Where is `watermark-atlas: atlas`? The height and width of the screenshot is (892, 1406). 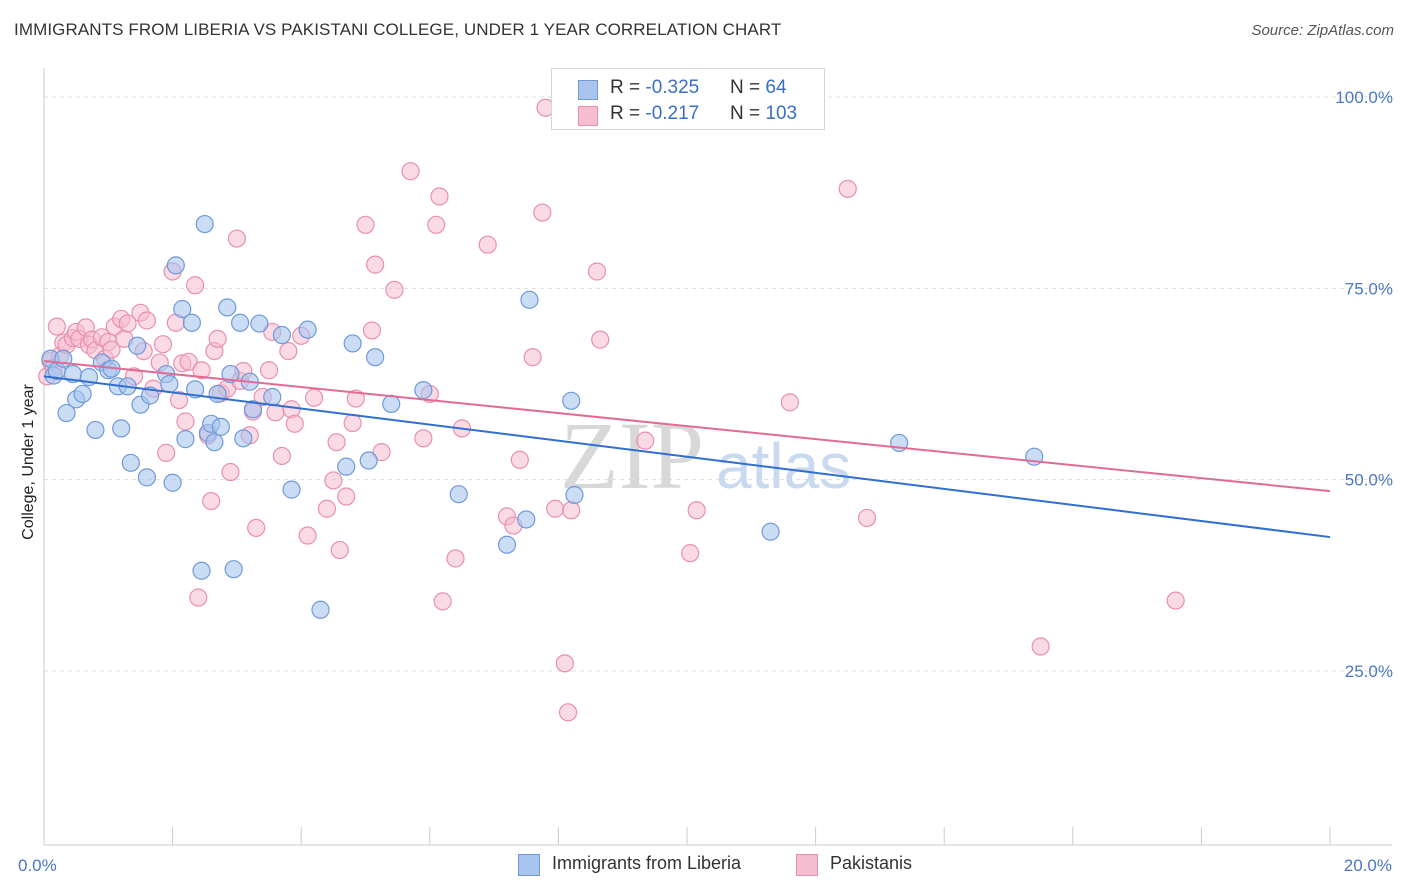
watermark-atlas: atlas is located at coordinates (783, 466).